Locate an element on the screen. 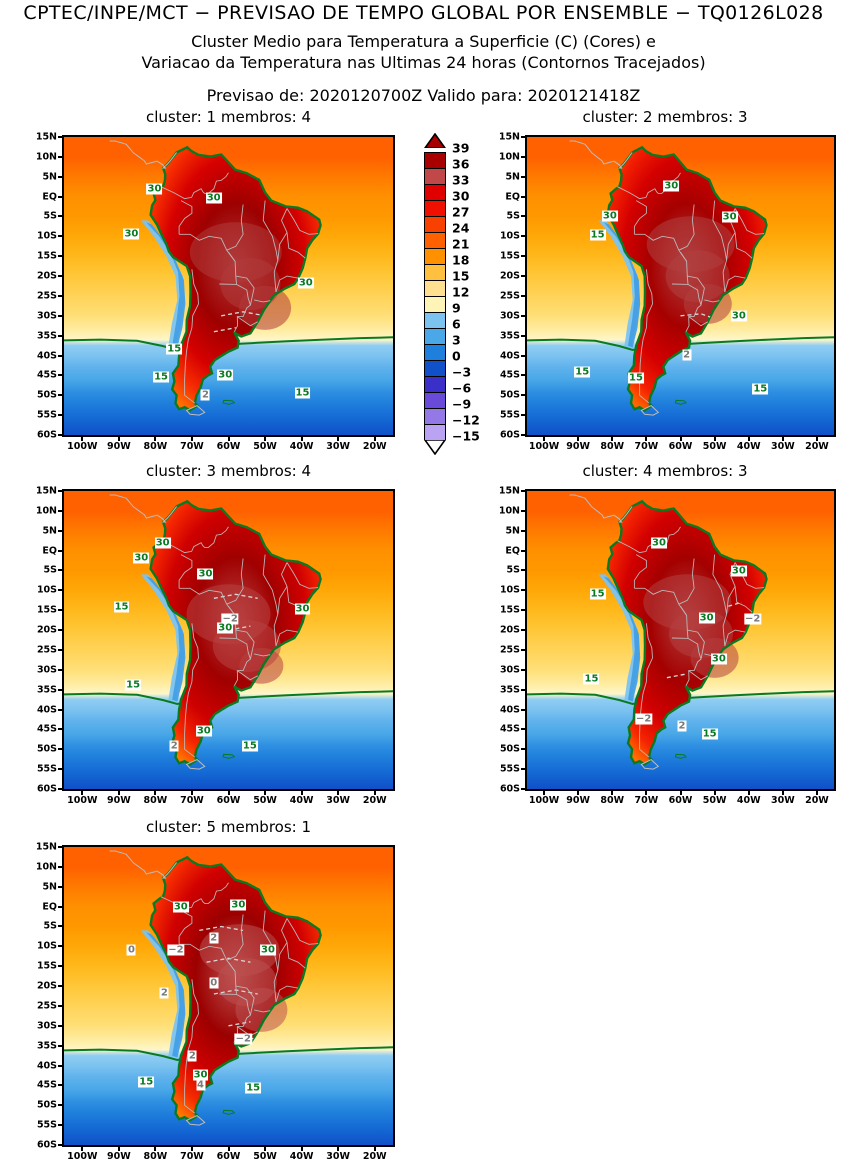 The height and width of the screenshot is (1162, 847). map-area-5: 30 30 2 0 −2 30 0 2 −2 2 30 4 15 15 is located at coordinates (228, 996).